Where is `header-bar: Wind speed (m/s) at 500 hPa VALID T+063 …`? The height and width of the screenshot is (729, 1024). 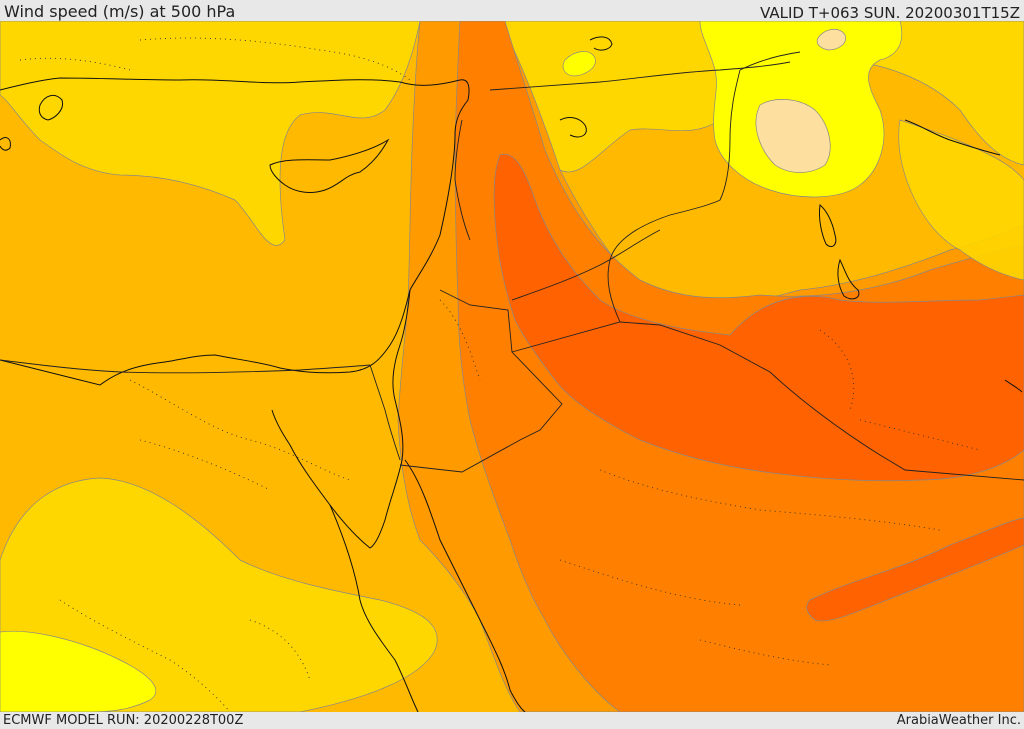 header-bar: Wind speed (m/s) at 500 hPa VALID T+063 … is located at coordinates (512, 11).